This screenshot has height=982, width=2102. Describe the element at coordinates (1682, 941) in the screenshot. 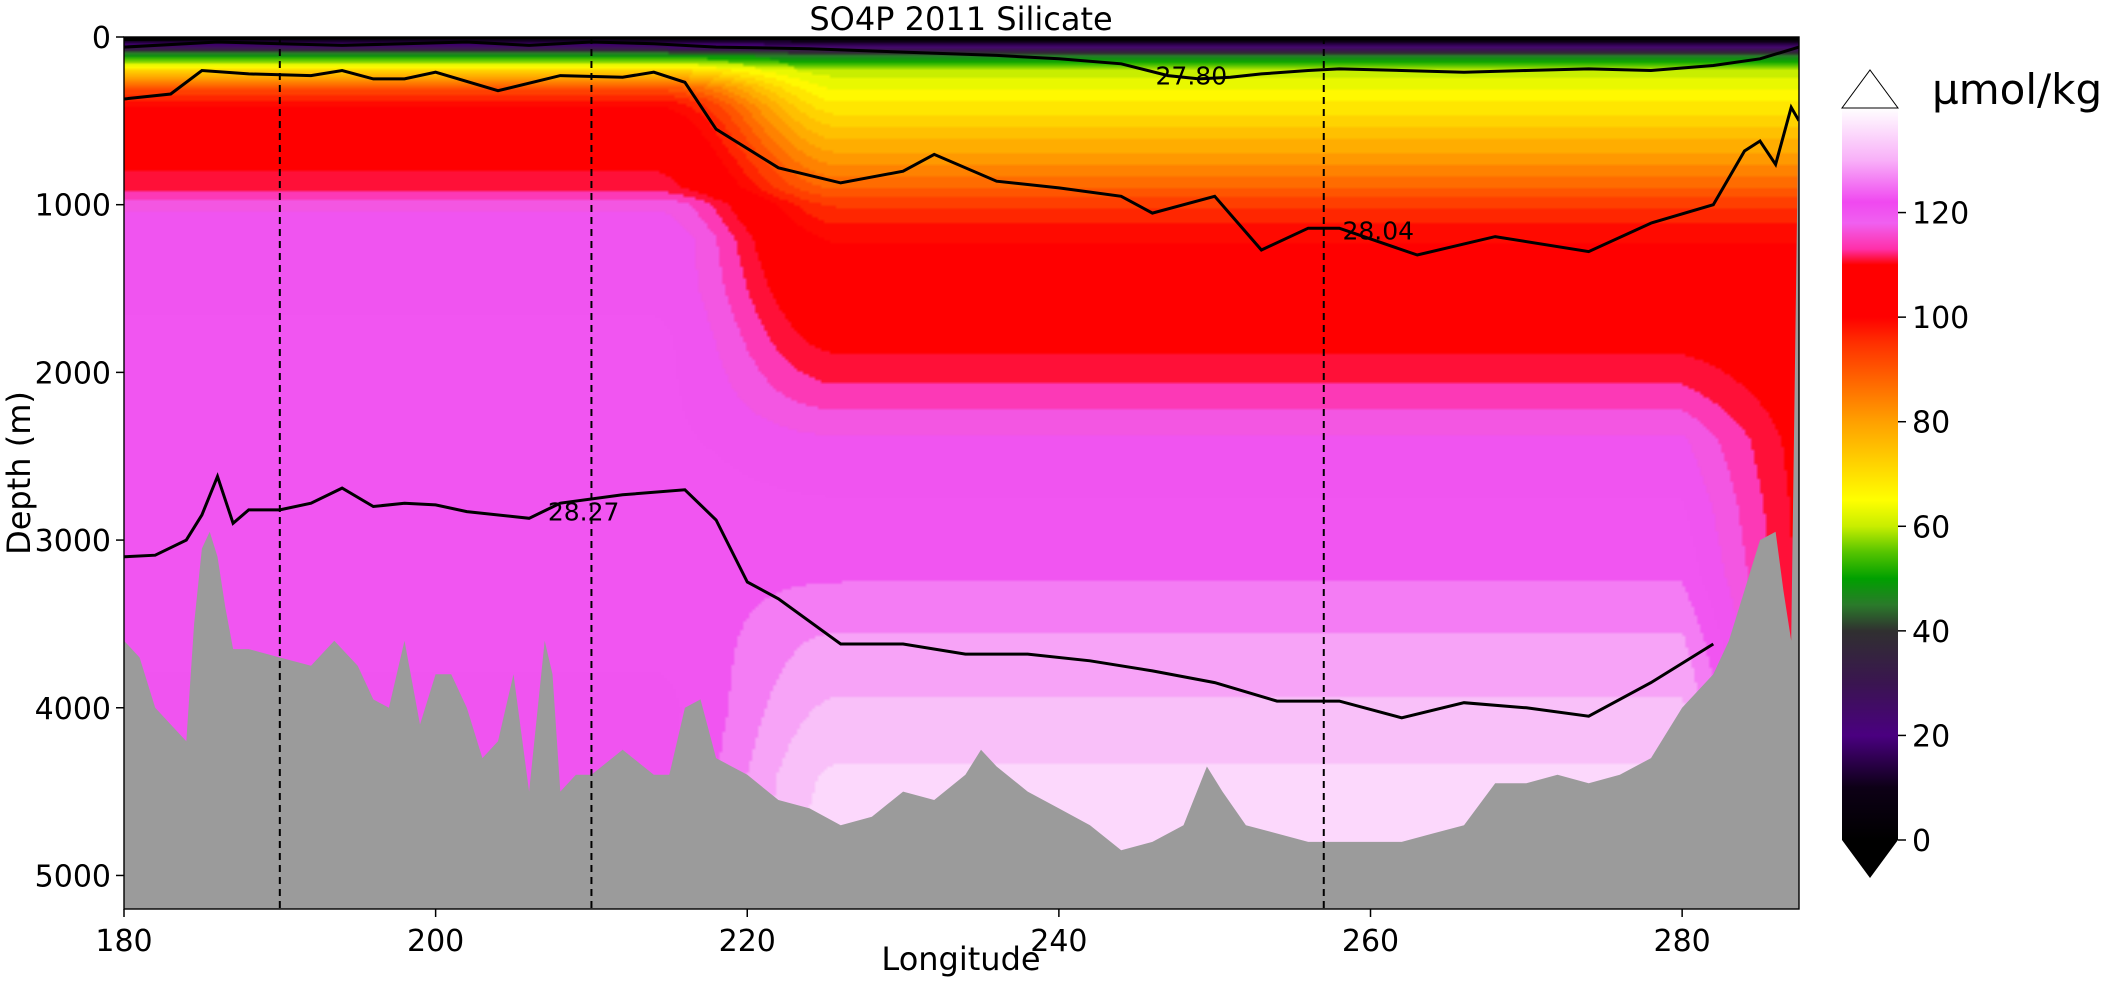

I see `x-tick-label: 280` at that location.